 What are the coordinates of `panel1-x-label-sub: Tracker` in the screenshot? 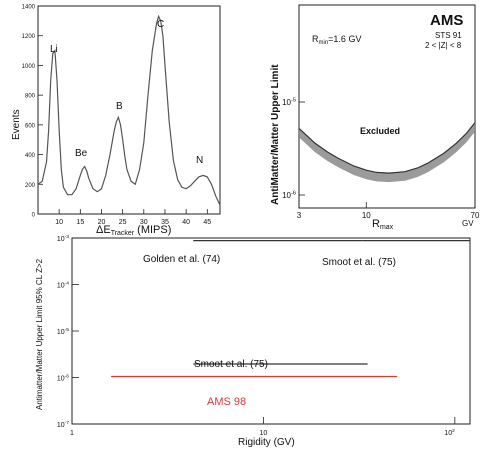 It's located at (123, 233).